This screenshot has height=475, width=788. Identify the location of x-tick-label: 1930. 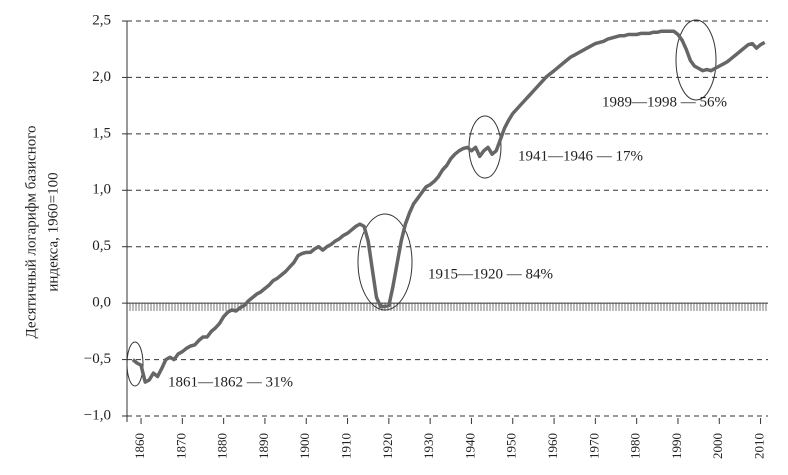
(428, 446).